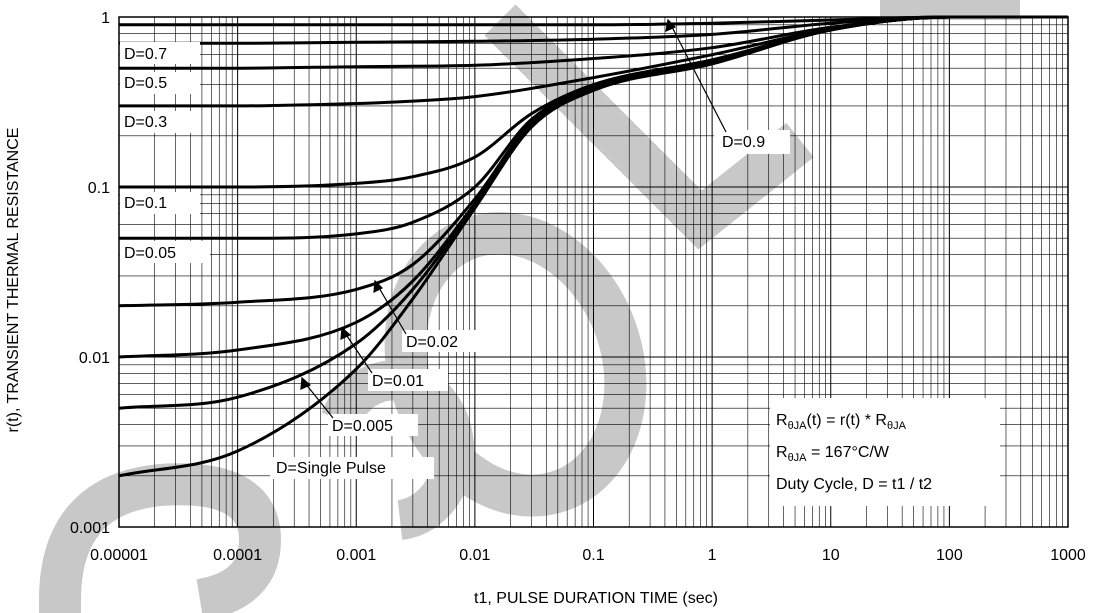  What do you see at coordinates (331, 468) in the screenshot?
I see `label-single-pulse: D=Single Pulse` at bounding box center [331, 468].